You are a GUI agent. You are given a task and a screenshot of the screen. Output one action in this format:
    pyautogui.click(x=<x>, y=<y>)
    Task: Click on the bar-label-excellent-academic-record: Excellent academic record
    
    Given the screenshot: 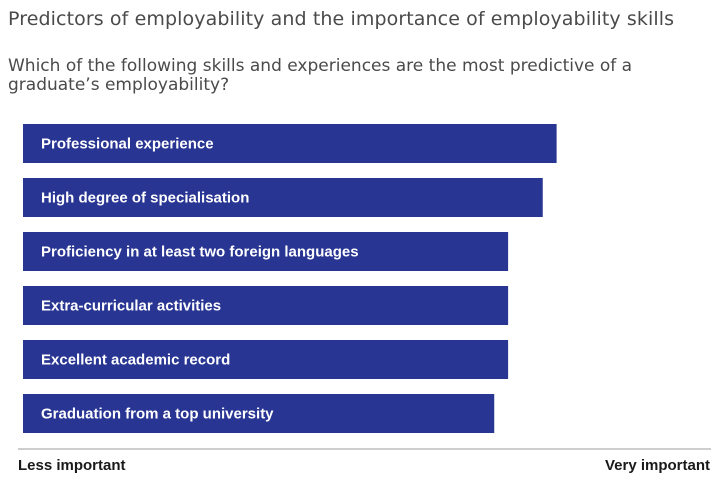 What is the action you would take?
    pyautogui.click(x=135, y=360)
    